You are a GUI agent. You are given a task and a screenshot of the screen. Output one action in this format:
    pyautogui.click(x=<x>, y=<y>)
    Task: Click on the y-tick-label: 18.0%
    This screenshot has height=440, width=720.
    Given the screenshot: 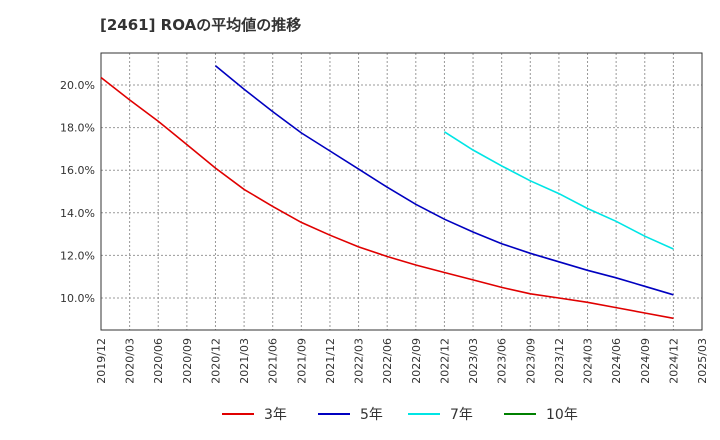 What is the action you would take?
    pyautogui.click(x=77, y=128)
    